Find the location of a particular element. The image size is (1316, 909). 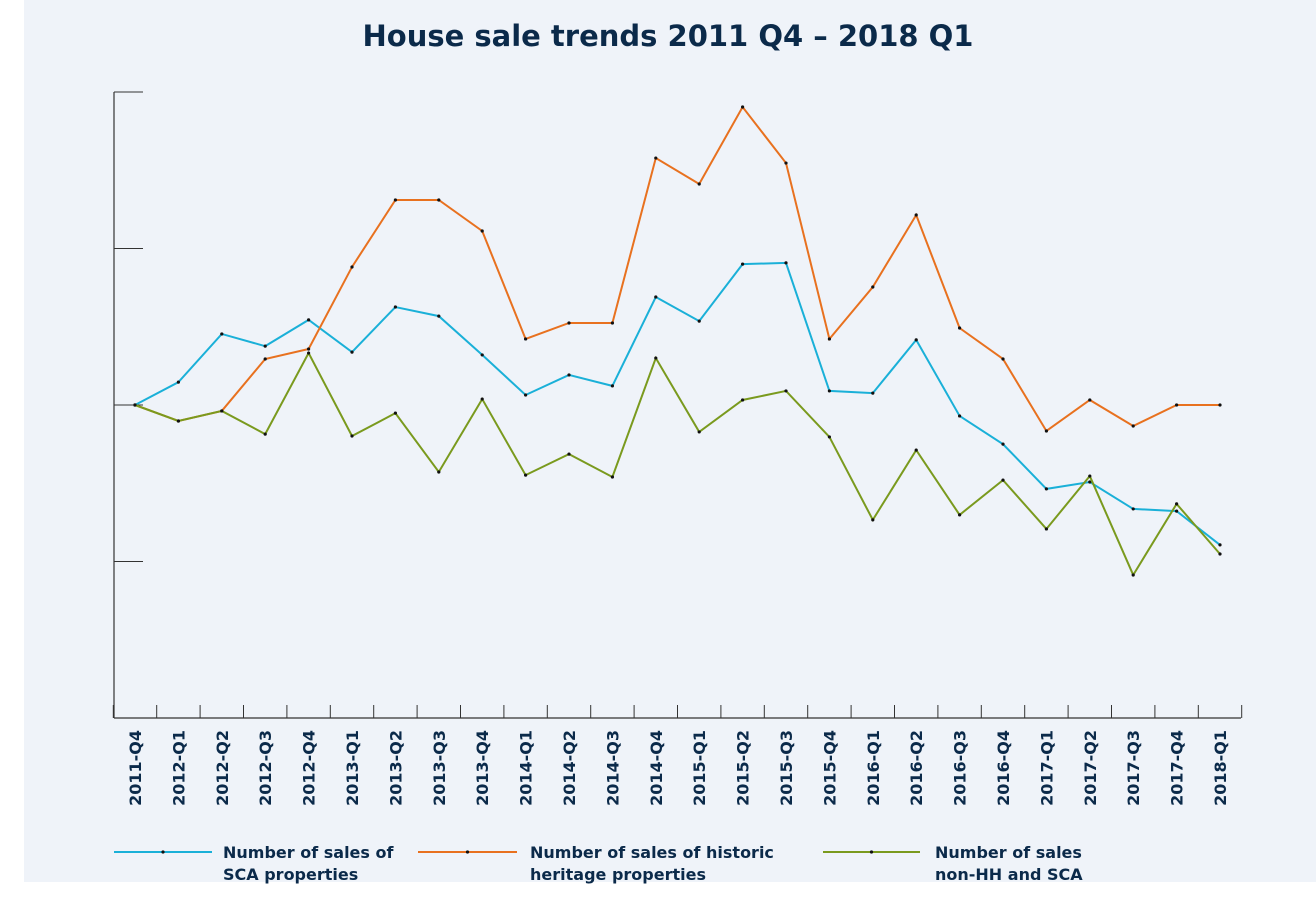

x-tick-label: 2011-Q4 is located at coordinates (135, 768).